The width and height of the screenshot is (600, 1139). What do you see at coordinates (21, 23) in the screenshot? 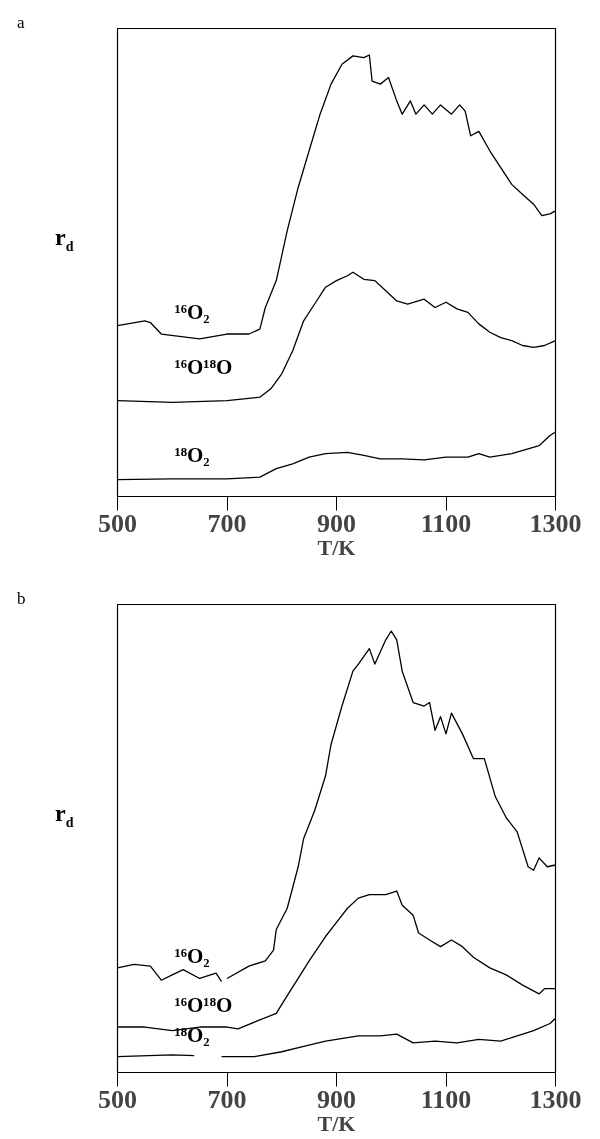
I see `chart-title: a` at bounding box center [21, 23].